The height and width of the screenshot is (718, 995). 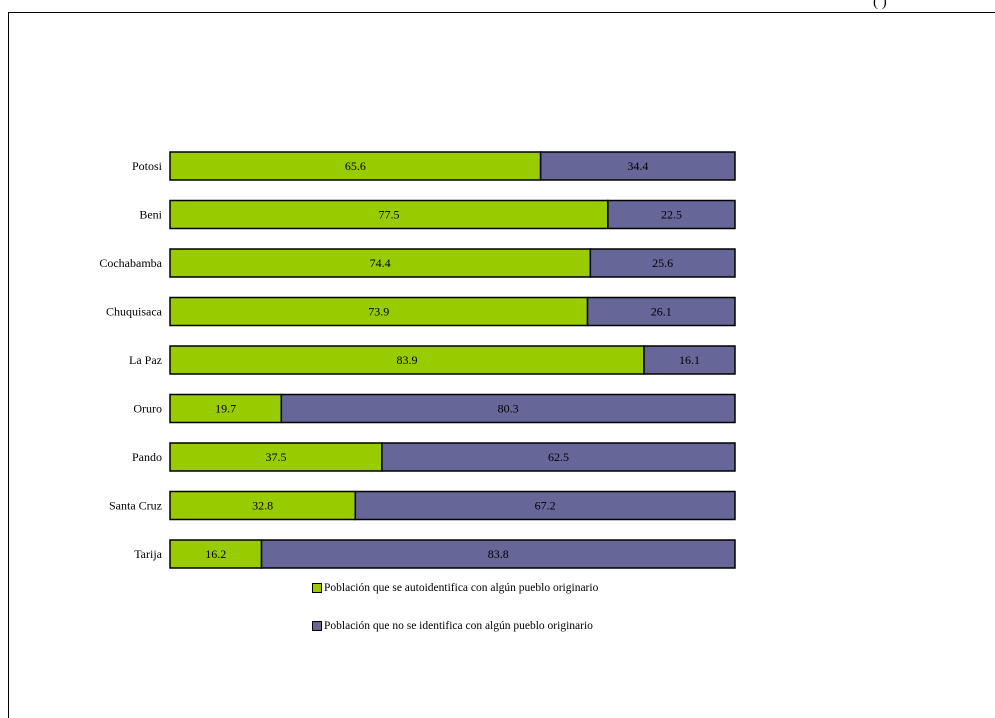 I want to click on value-label-santa-cruz-series-1: 67.2, so click(x=545, y=506).